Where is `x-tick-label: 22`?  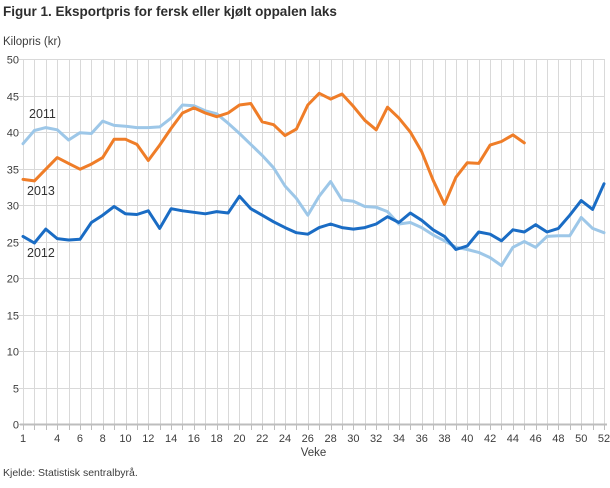 x-tick-label: 22 is located at coordinates (262, 439).